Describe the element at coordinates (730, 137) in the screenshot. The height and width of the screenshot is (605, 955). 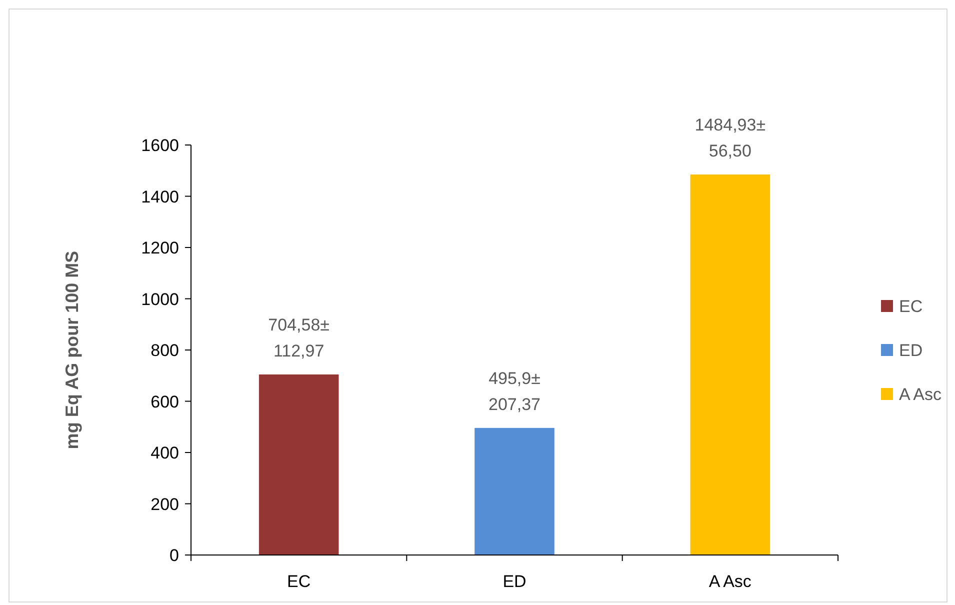
I see `data-label: 1484,93± 56,50` at that location.